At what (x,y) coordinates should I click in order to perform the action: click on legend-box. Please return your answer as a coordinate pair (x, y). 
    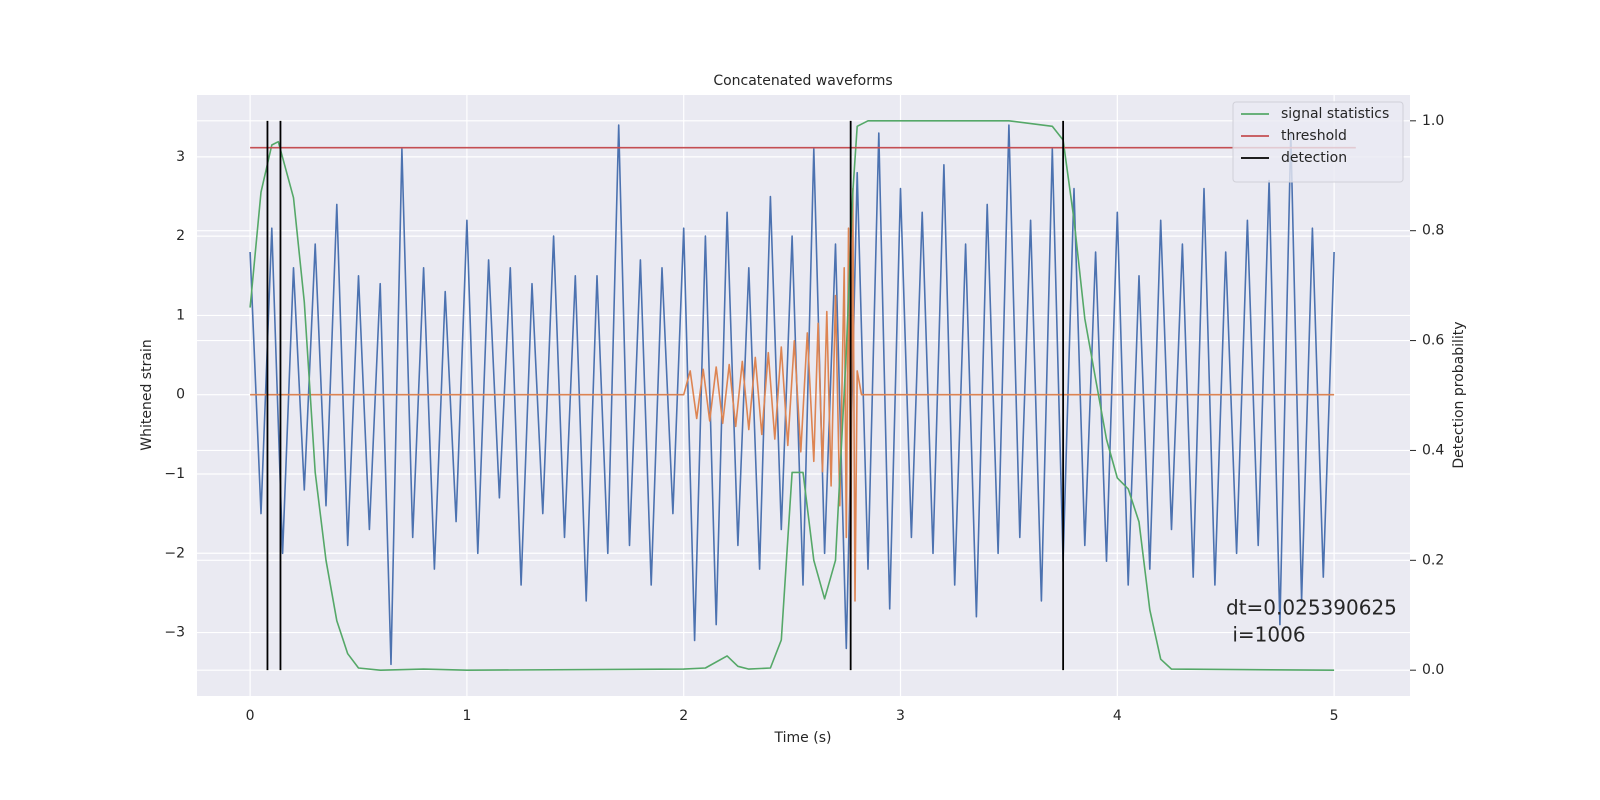
    Looking at the image, I should click on (1318, 142).